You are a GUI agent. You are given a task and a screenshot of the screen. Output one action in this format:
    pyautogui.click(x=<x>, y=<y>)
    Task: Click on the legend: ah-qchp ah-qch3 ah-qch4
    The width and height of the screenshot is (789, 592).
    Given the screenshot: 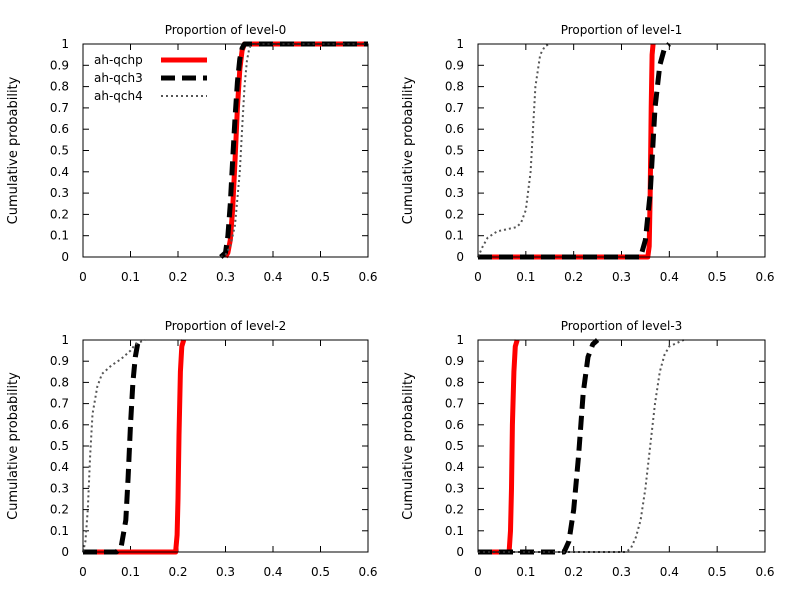 What is the action you would take?
    pyautogui.click(x=150, y=78)
    